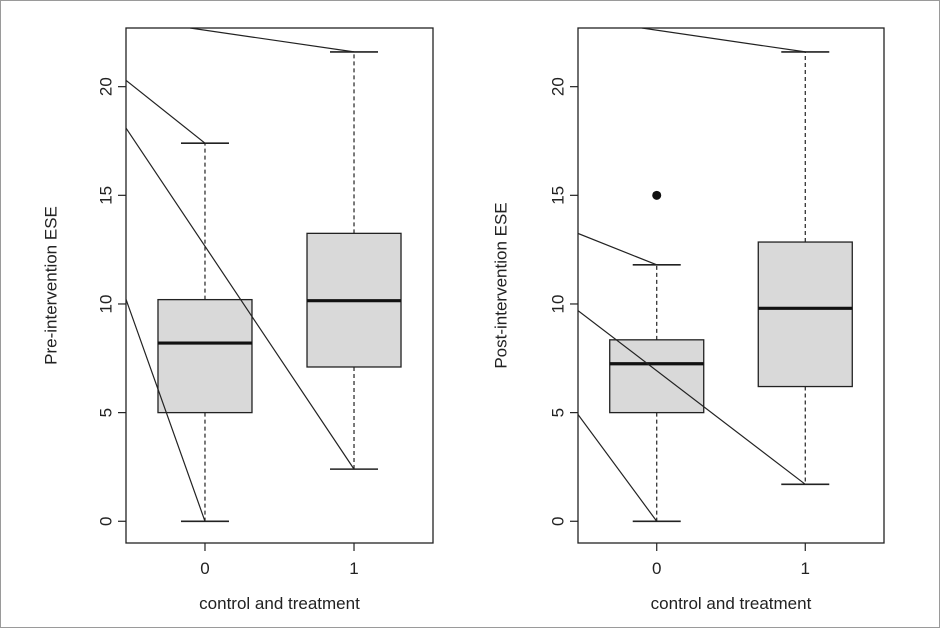 The image size is (940, 629). I want to click on y-axis-label: Post-intervention ESE, so click(501, 285).